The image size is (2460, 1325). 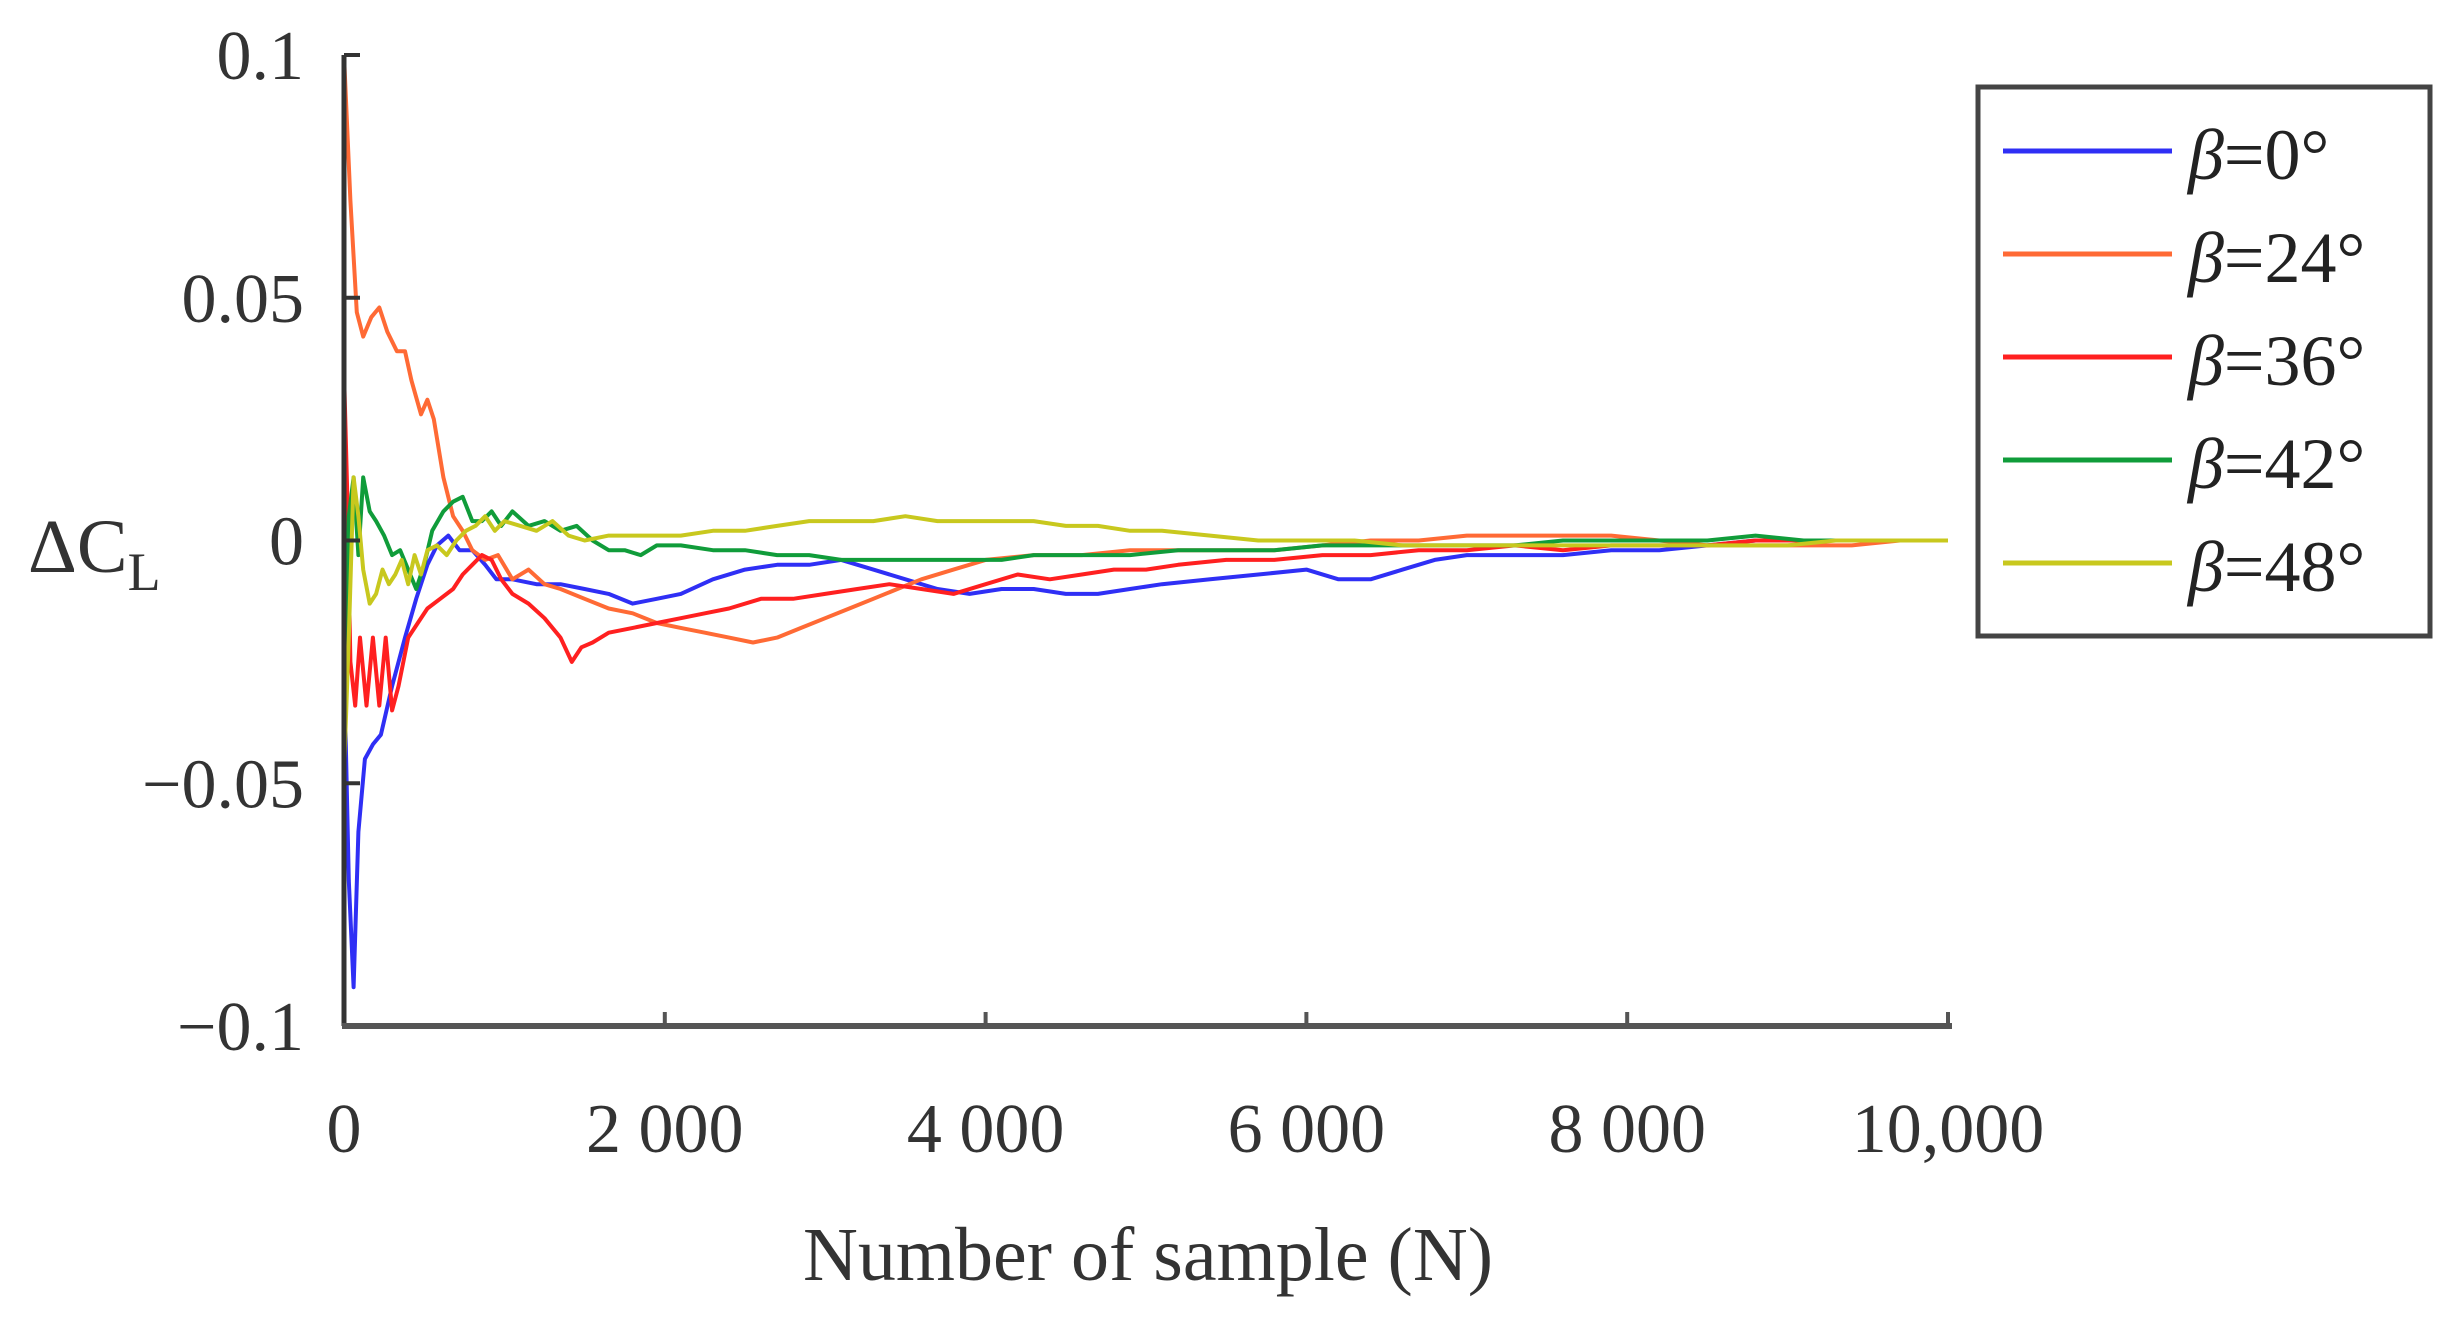 I want to click on y-tick-label: 0.1, so click(x=261, y=56).